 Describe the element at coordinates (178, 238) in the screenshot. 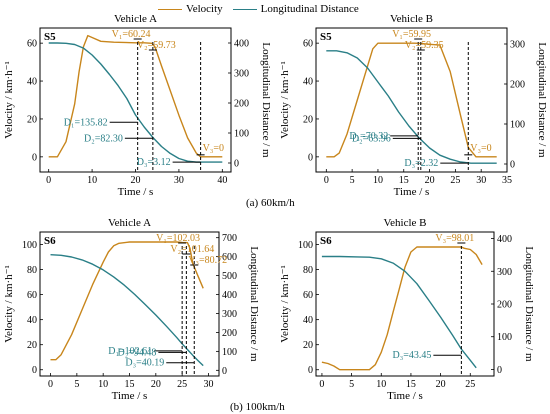

I see `velocity-annotation: V₁=102.03` at that location.